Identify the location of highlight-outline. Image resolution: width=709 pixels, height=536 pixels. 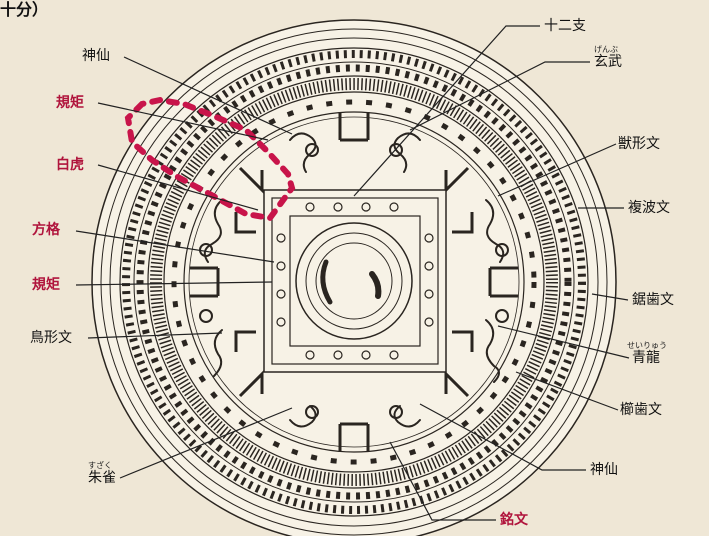
(210, 159).